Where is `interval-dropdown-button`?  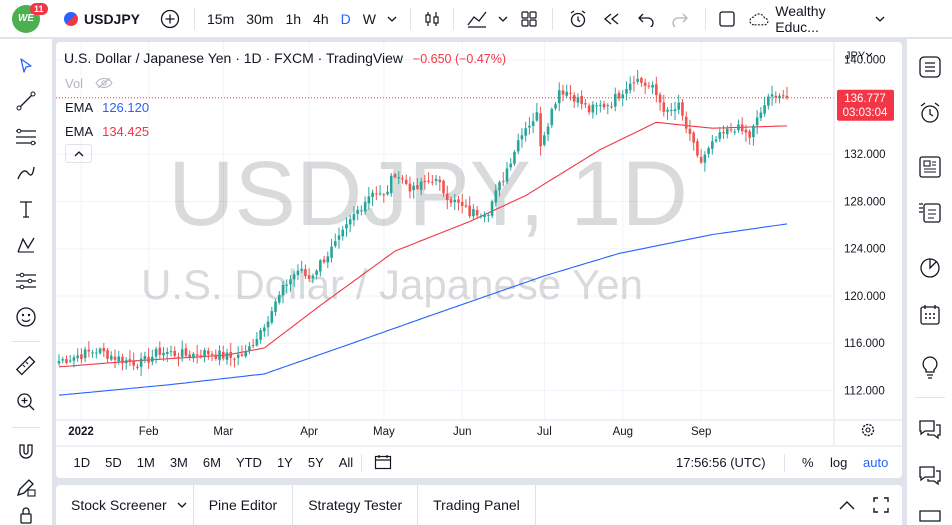 interval-dropdown-button is located at coordinates (392, 19).